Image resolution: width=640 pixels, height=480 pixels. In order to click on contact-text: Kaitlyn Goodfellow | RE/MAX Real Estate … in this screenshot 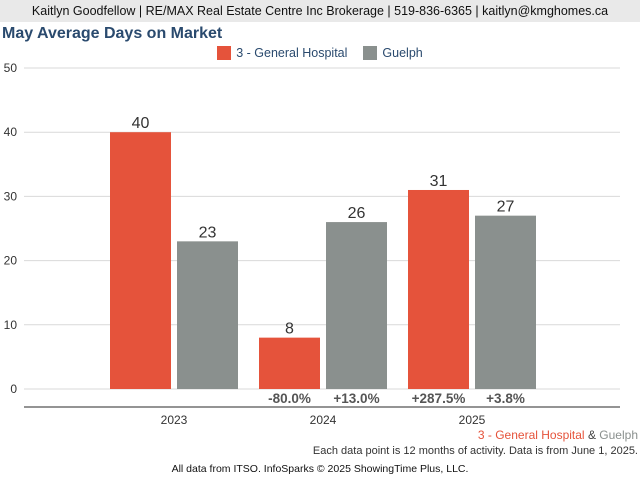, I will do `click(320, 11)`.